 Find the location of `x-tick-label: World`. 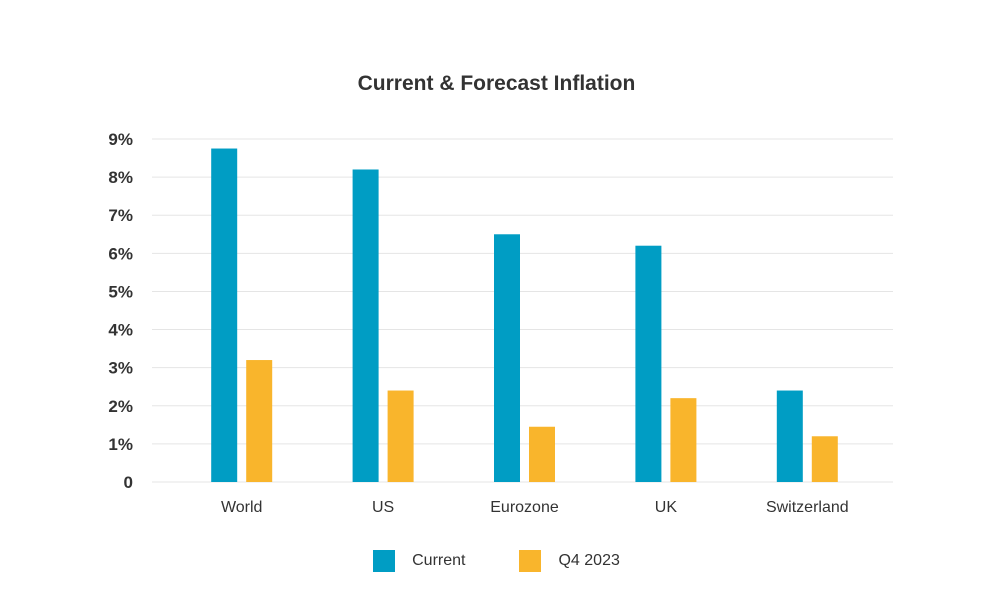

x-tick-label: World is located at coordinates (242, 507).